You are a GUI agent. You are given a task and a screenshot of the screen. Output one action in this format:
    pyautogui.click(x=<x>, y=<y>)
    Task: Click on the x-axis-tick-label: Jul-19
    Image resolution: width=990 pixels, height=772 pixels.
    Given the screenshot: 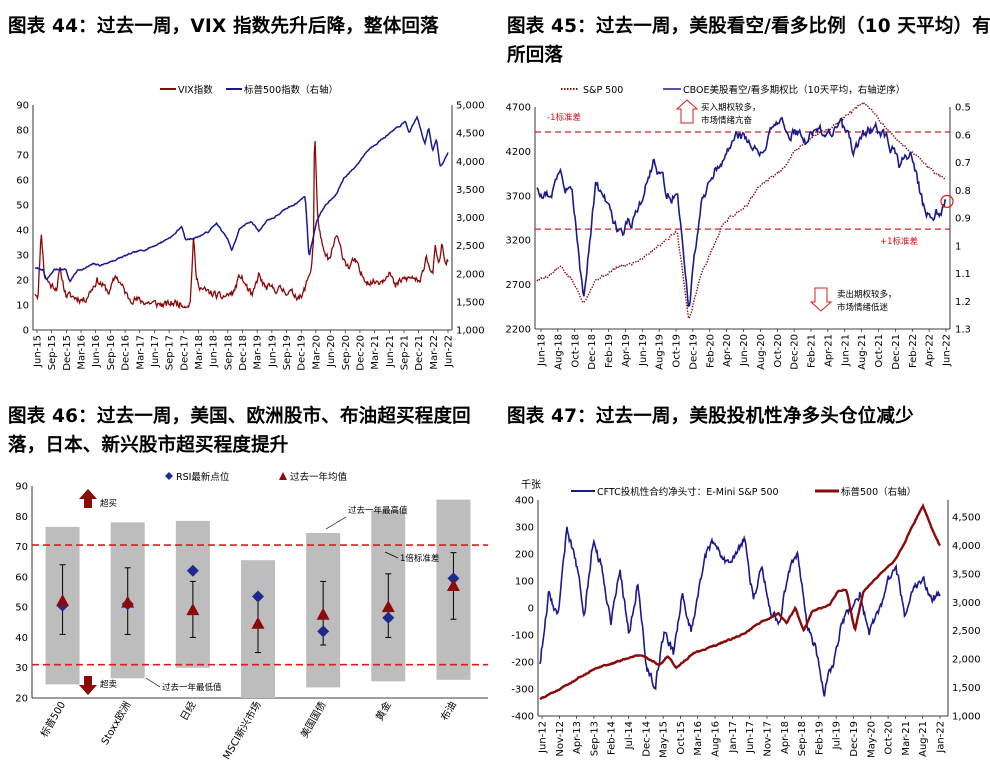 What is the action you would take?
    pyautogui.click(x=837, y=735)
    